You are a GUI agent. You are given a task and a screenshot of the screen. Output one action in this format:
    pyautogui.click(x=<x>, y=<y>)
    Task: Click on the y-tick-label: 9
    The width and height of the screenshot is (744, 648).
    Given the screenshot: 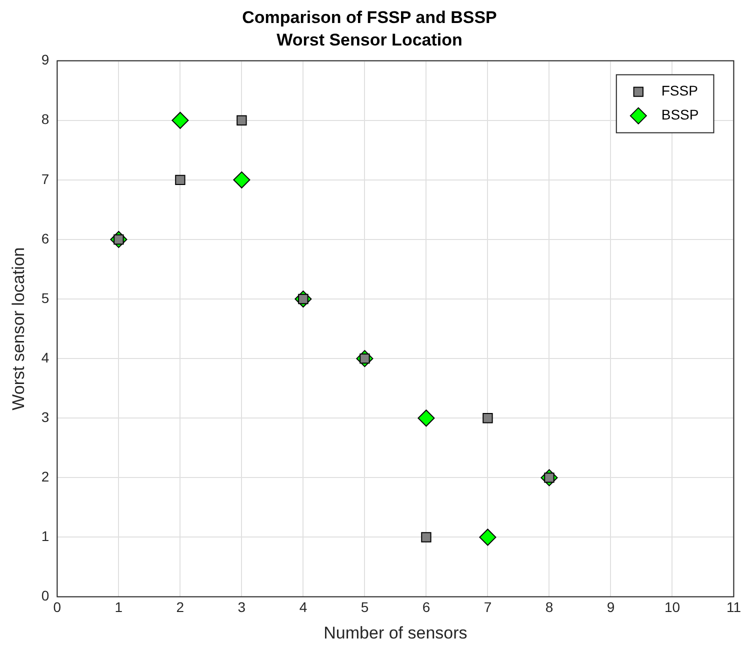 What is the action you would take?
    pyautogui.click(x=45, y=60)
    